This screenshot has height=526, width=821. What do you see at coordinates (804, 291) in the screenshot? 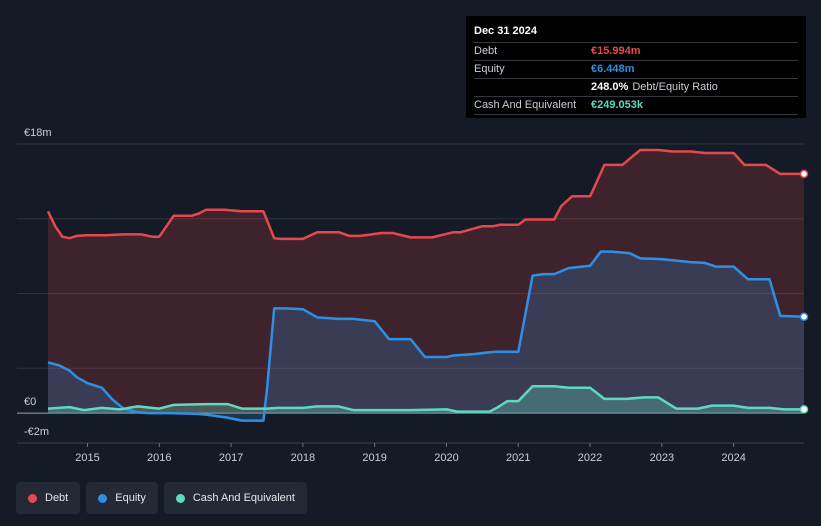
I see `series-endpoints` at bounding box center [804, 291].